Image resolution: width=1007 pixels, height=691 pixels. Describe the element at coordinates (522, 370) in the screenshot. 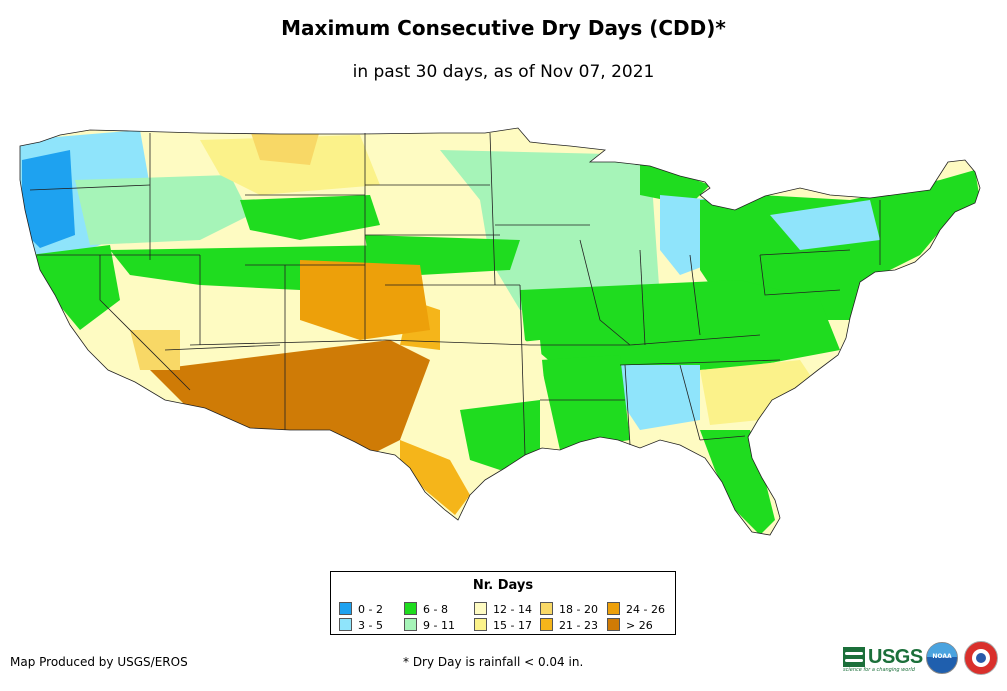

I see `mo-west-border` at that location.